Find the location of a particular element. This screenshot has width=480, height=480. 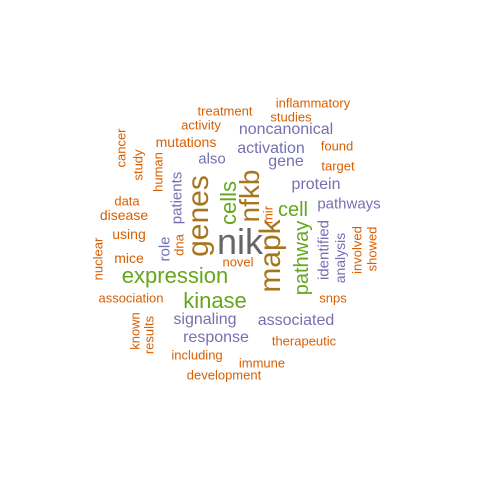

word-found: found is located at coordinates (337, 146).